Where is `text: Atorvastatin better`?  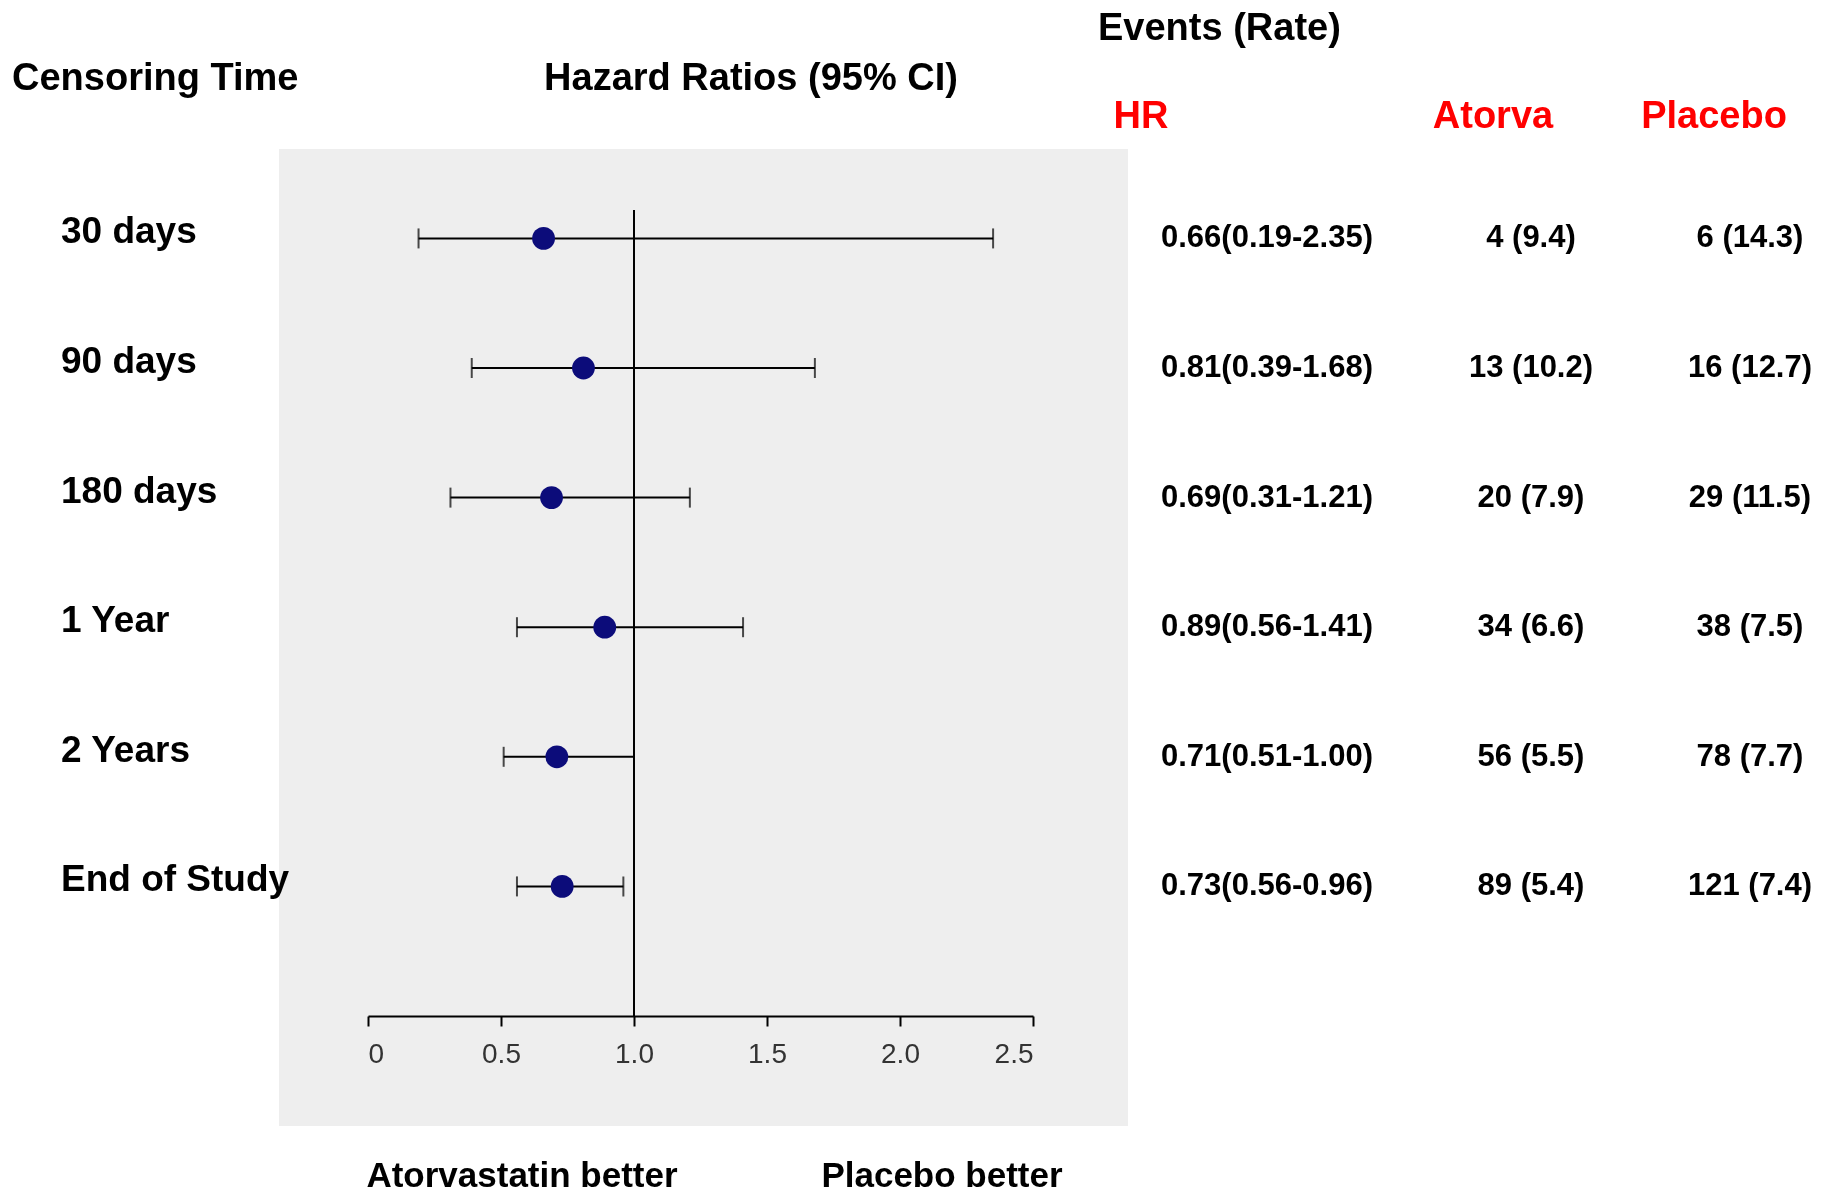 text: Atorvastatin better is located at coordinates (522, 1174).